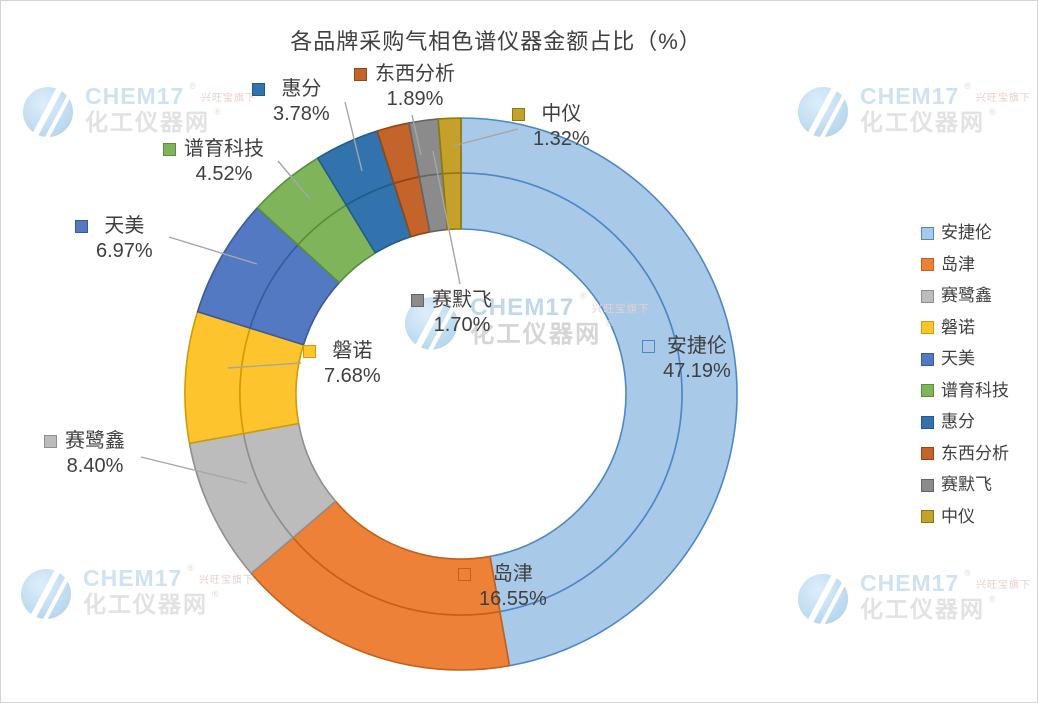 This screenshot has width=1038, height=703. I want to click on legend-item-东西分析: 东西分析, so click(965, 454).